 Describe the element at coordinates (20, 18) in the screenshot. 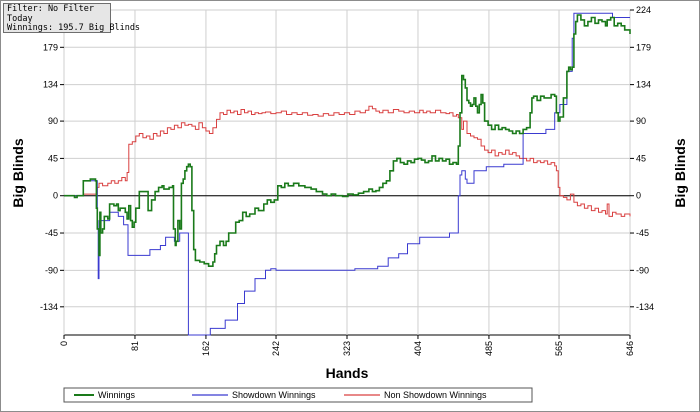

I see `date-range-label: Today` at that location.